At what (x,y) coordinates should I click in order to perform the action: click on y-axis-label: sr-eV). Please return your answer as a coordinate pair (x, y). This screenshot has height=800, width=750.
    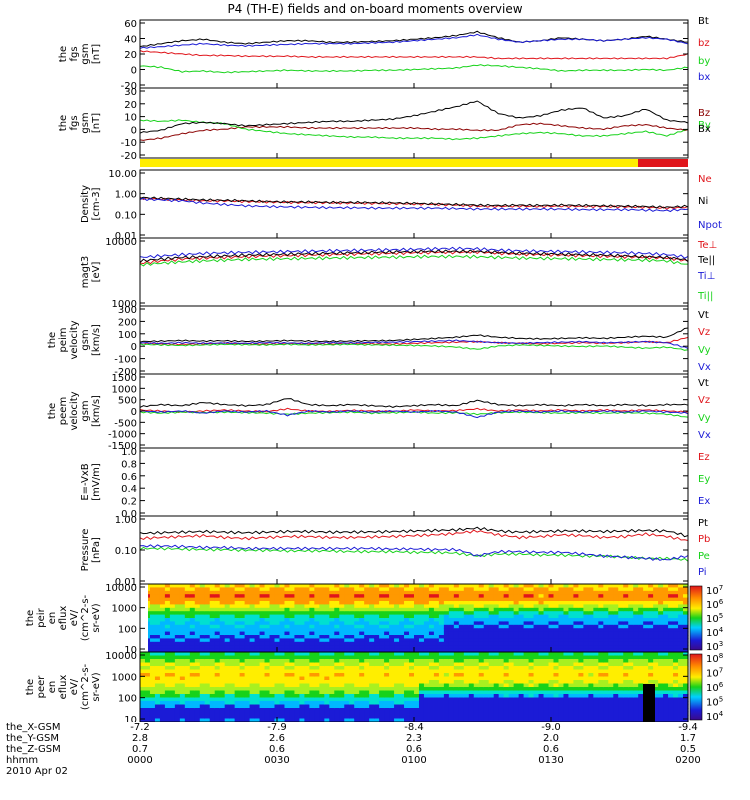
    Looking at the image, I should click on (96, 686).